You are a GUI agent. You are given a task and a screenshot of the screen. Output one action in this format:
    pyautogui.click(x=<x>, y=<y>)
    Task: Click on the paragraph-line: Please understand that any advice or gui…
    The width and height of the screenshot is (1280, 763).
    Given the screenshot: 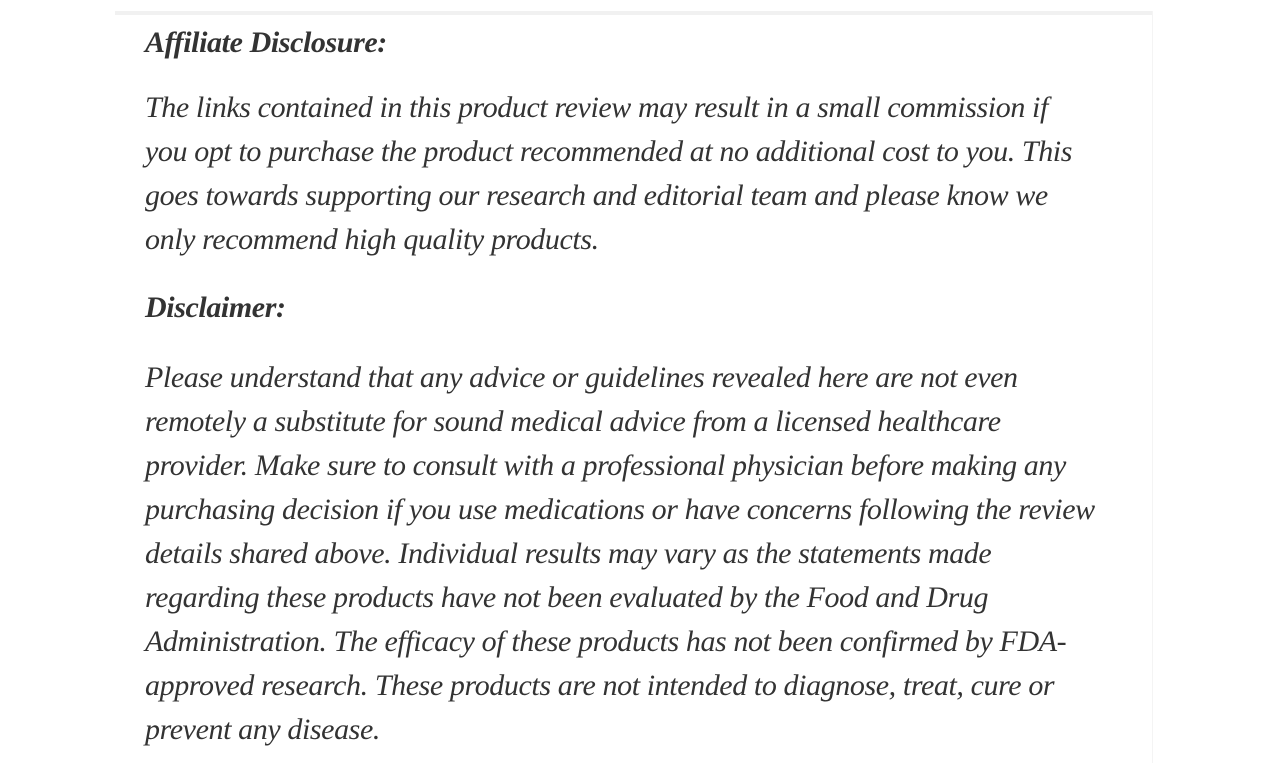 What is the action you would take?
    pyautogui.click(x=581, y=377)
    